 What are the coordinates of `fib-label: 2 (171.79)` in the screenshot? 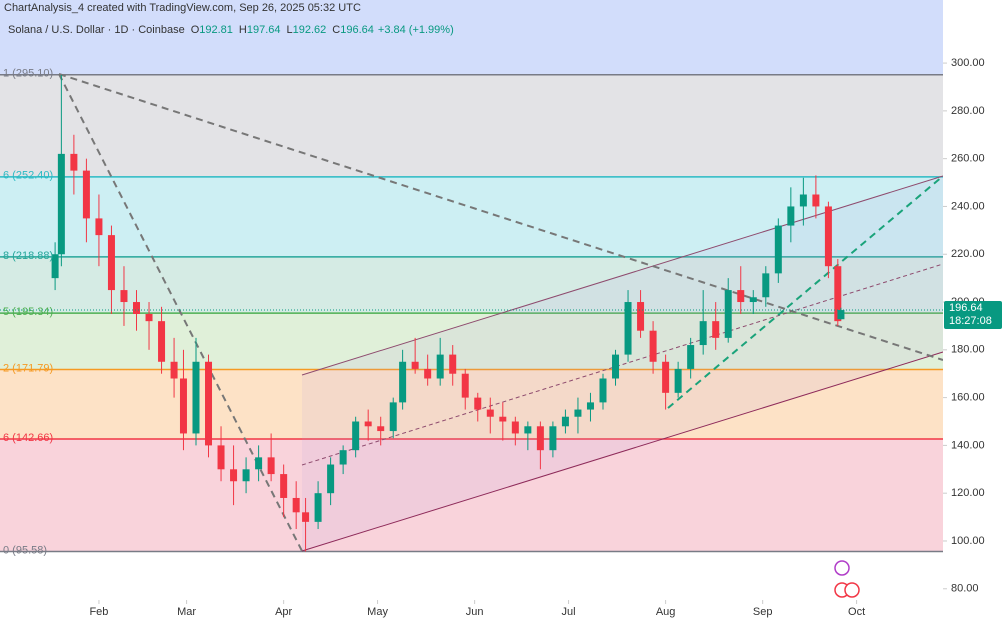 It's located at (28, 368).